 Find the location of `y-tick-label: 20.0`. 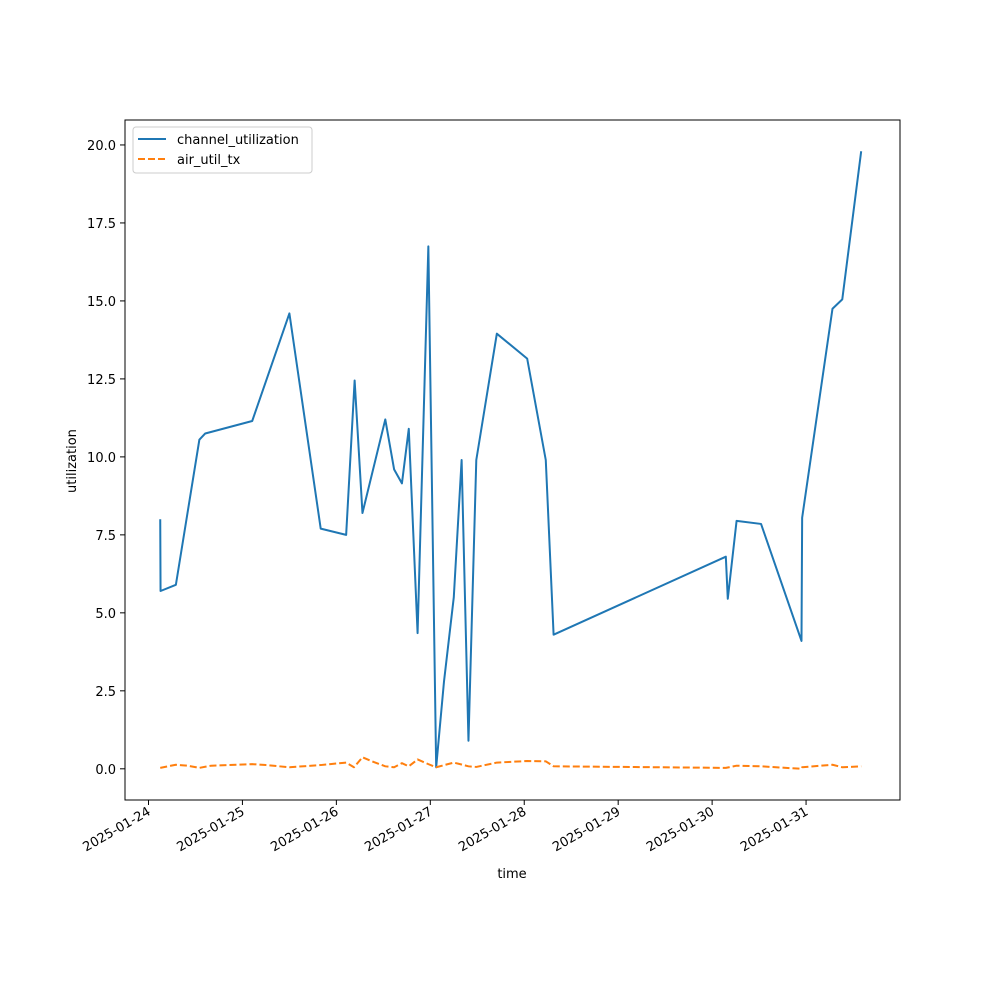

y-tick-label: 20.0 is located at coordinates (101, 146).